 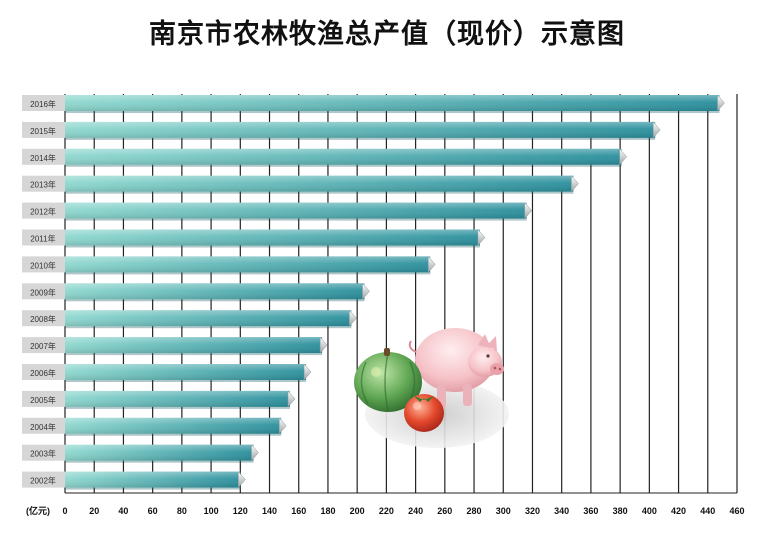 I want to click on category-label: 2013年, so click(x=43, y=185).